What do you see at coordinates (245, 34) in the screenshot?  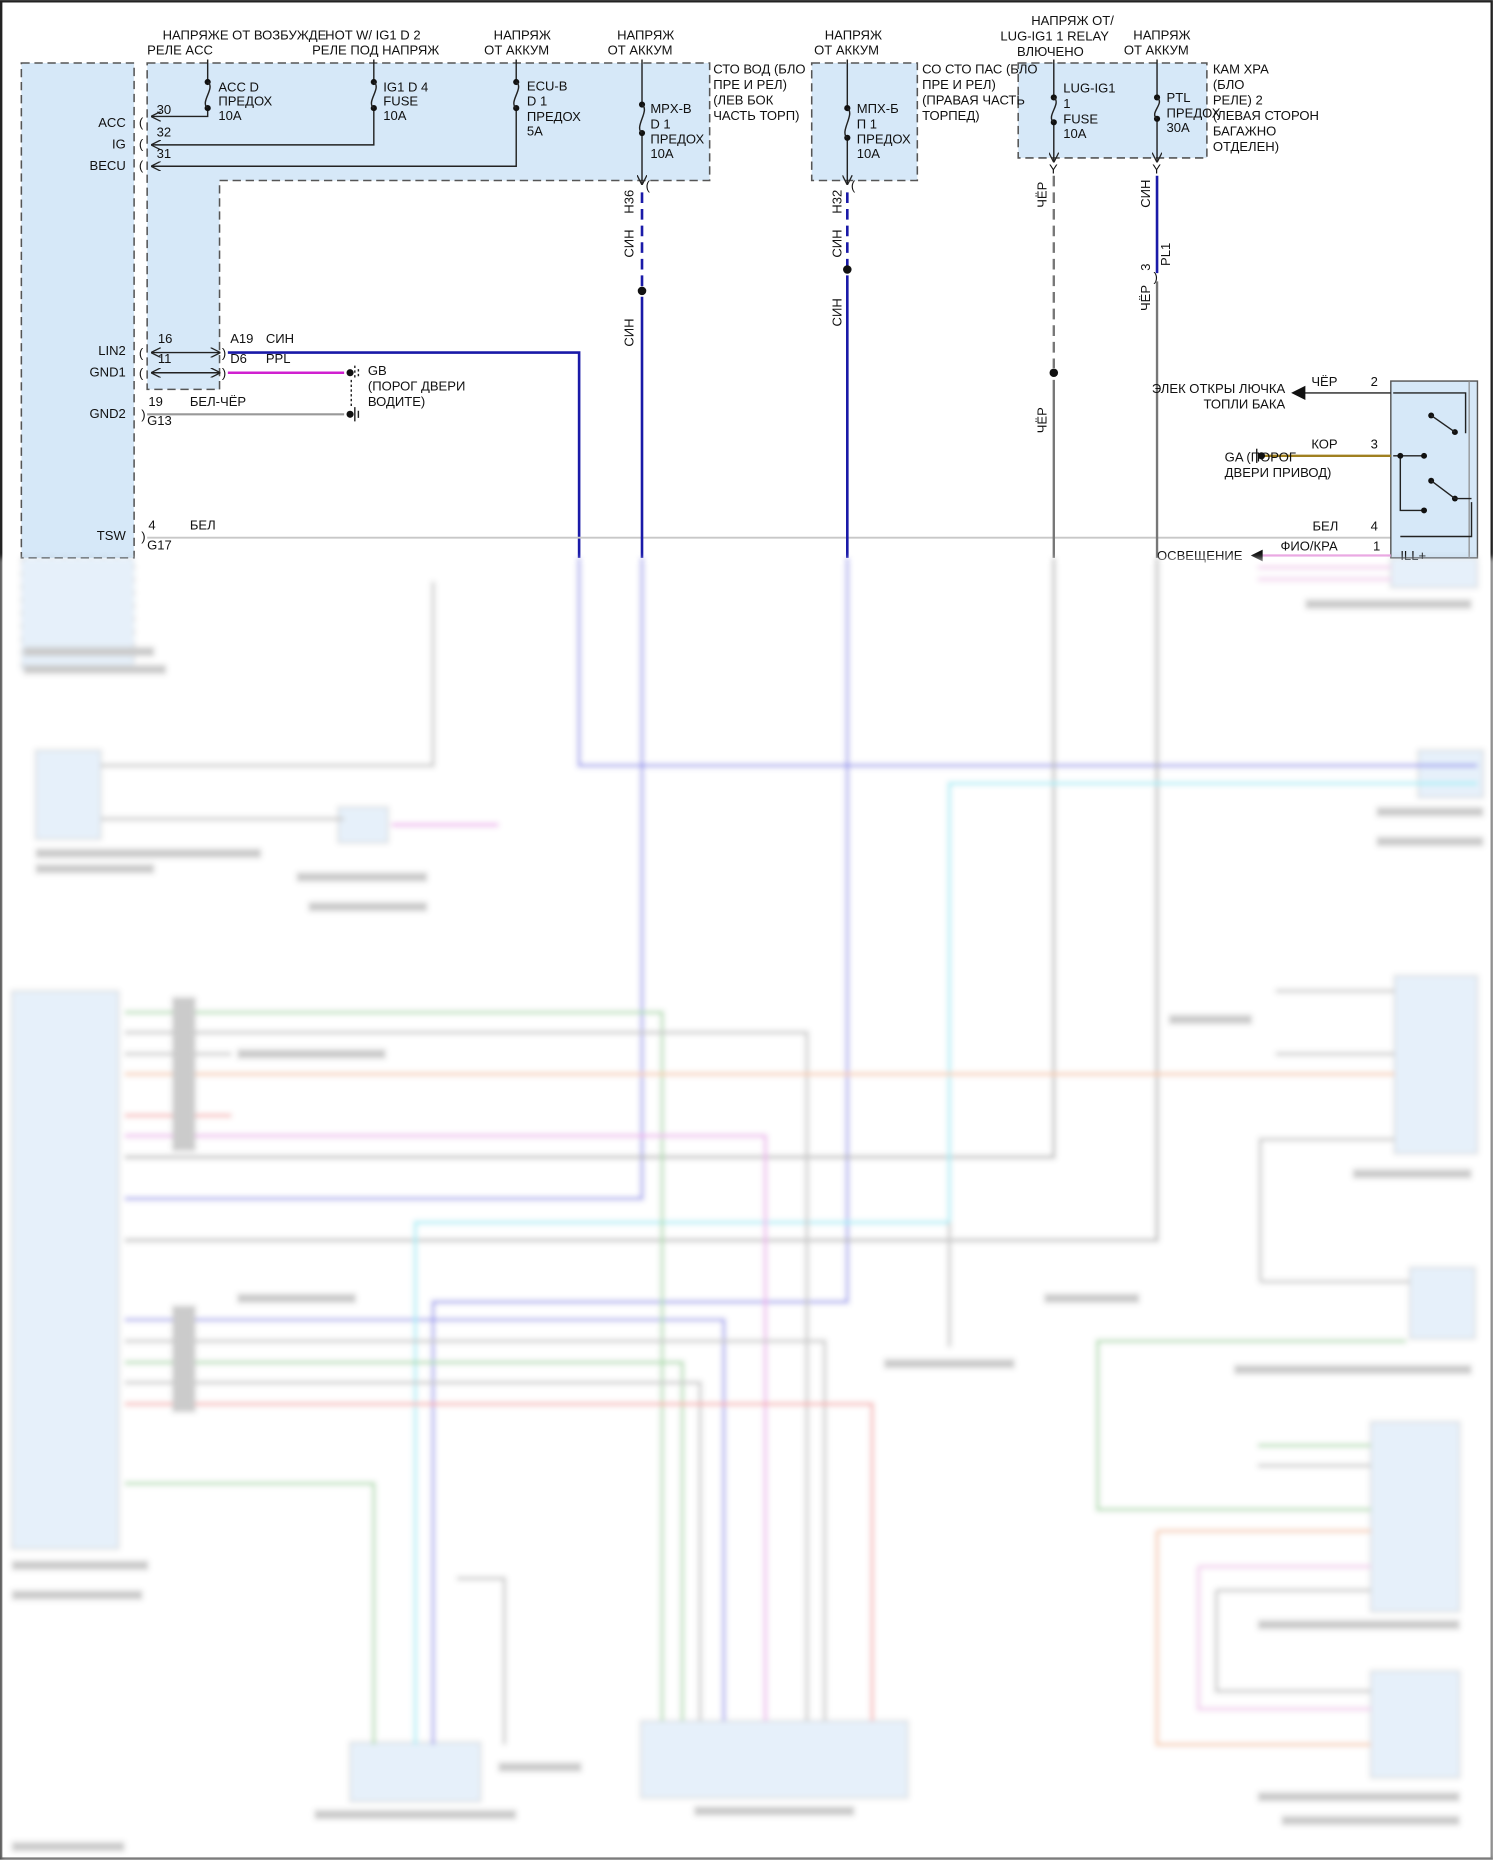 I see `header-line: НАПРЯЖЕ ОТ ВОЗБУЖДЕ` at bounding box center [245, 34].